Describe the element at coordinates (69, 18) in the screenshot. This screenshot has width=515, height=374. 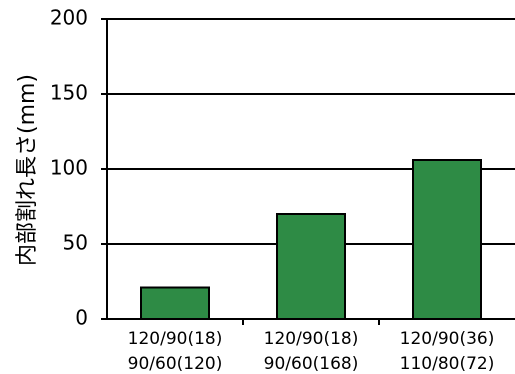
I see `y-tick-label: 200` at that location.